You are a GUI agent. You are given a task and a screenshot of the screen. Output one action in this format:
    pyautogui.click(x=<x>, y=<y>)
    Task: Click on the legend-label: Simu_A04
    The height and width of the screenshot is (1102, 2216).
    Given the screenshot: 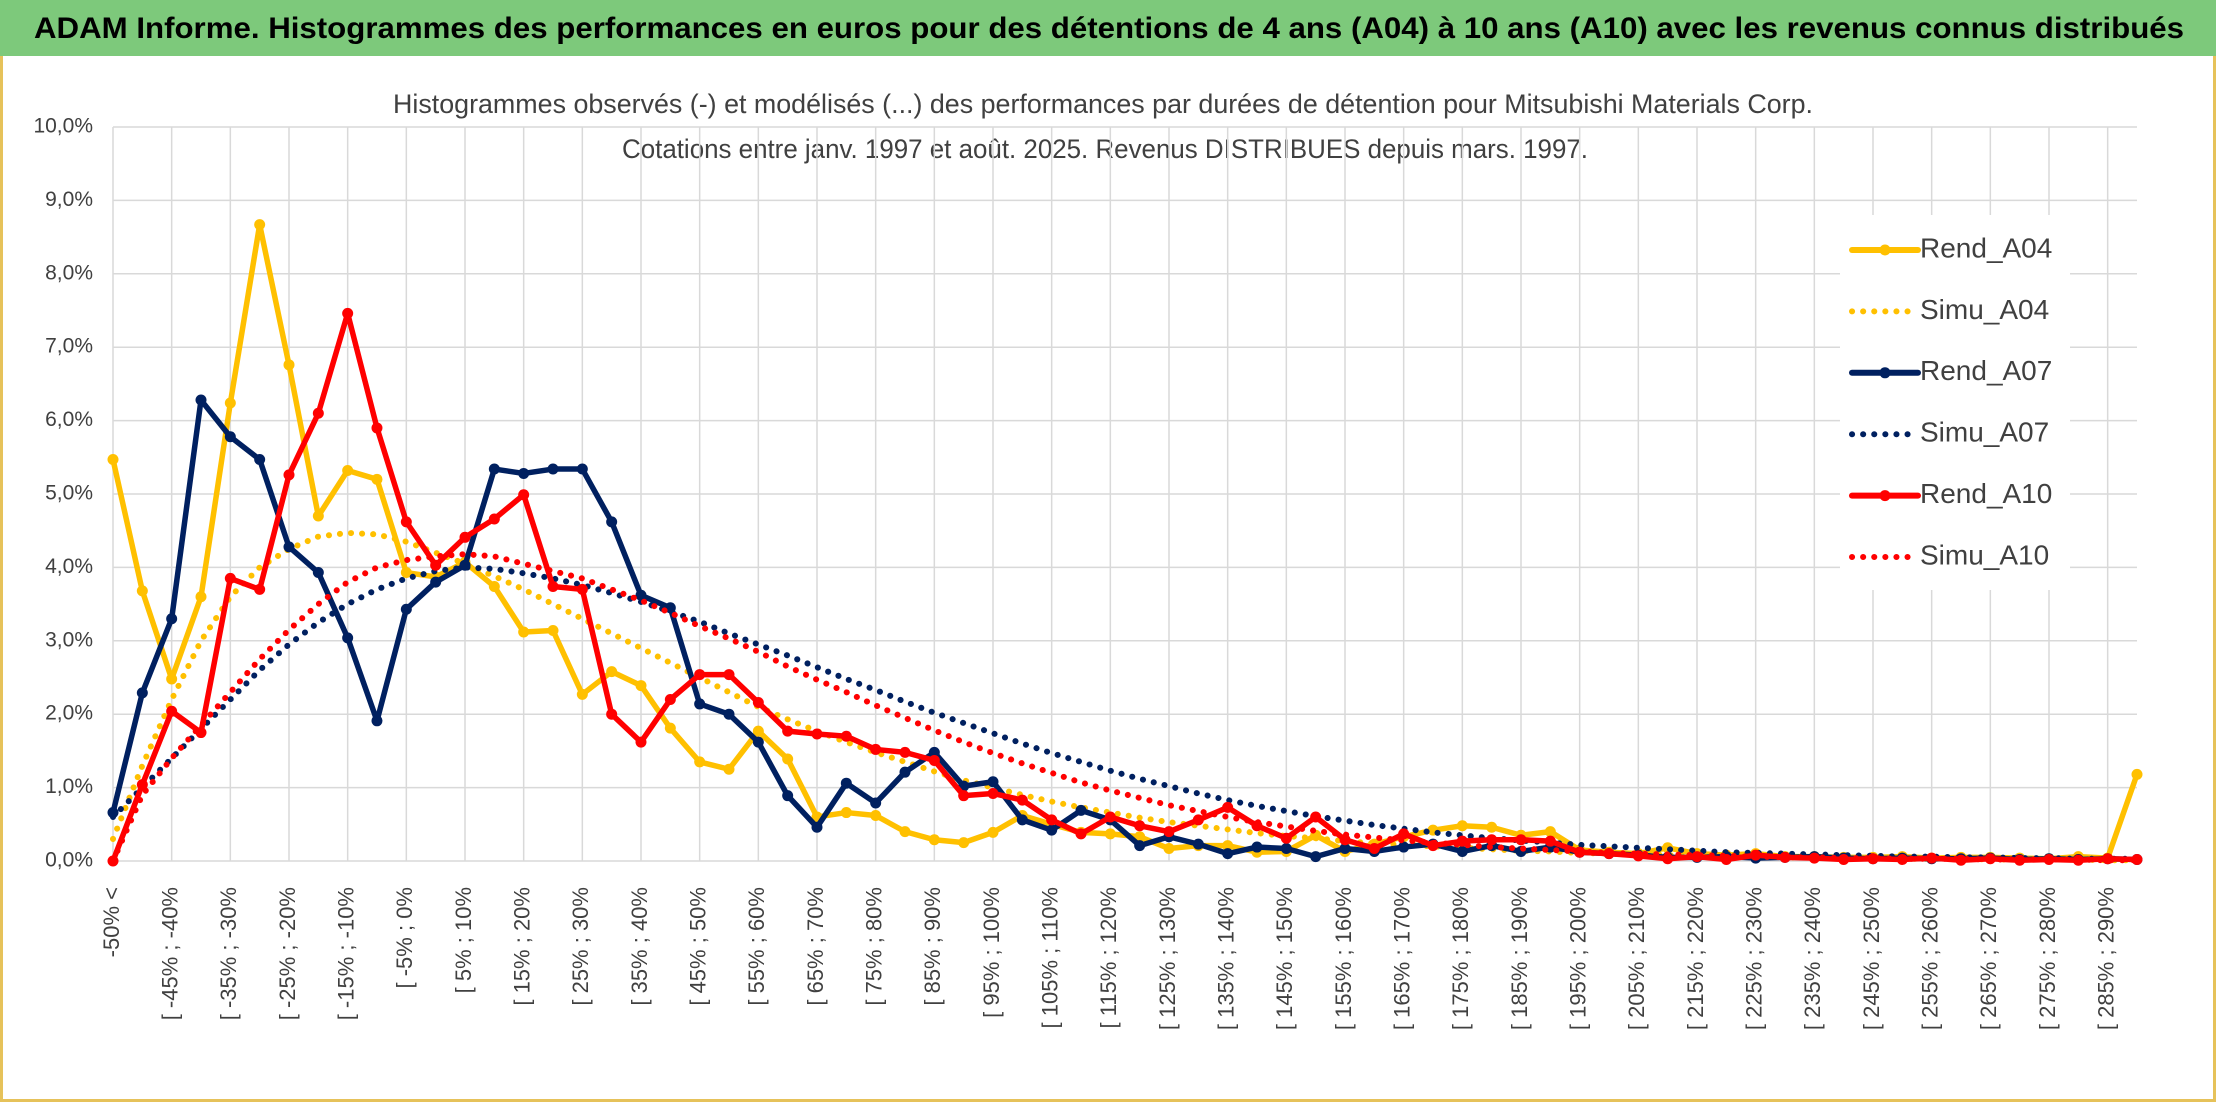 What is the action you would take?
    pyautogui.click(x=1984, y=309)
    